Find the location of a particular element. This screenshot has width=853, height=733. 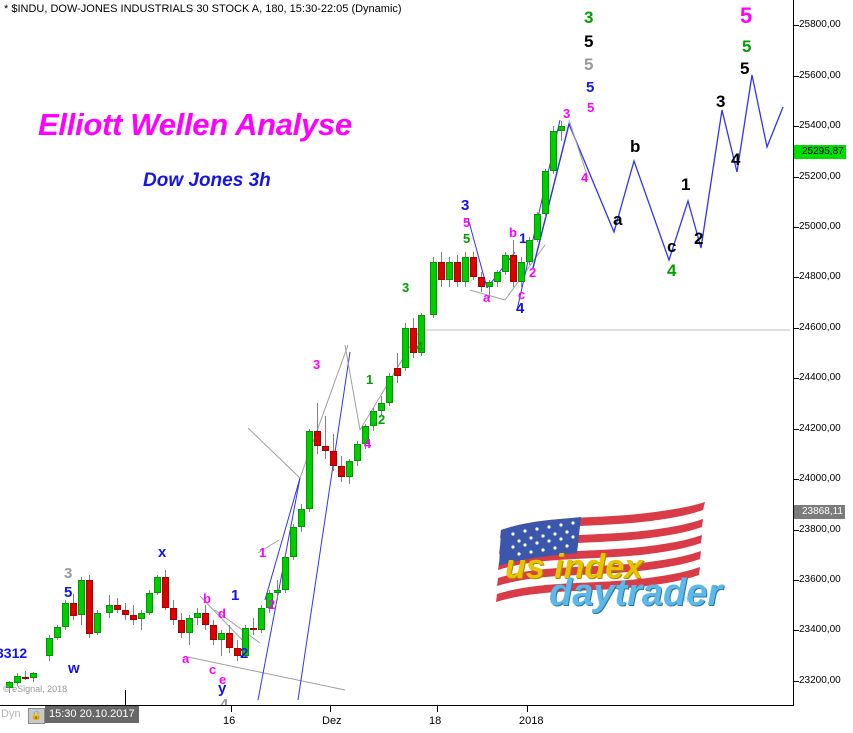

price-axis-tick: 23200,00 is located at coordinates (823, 681).